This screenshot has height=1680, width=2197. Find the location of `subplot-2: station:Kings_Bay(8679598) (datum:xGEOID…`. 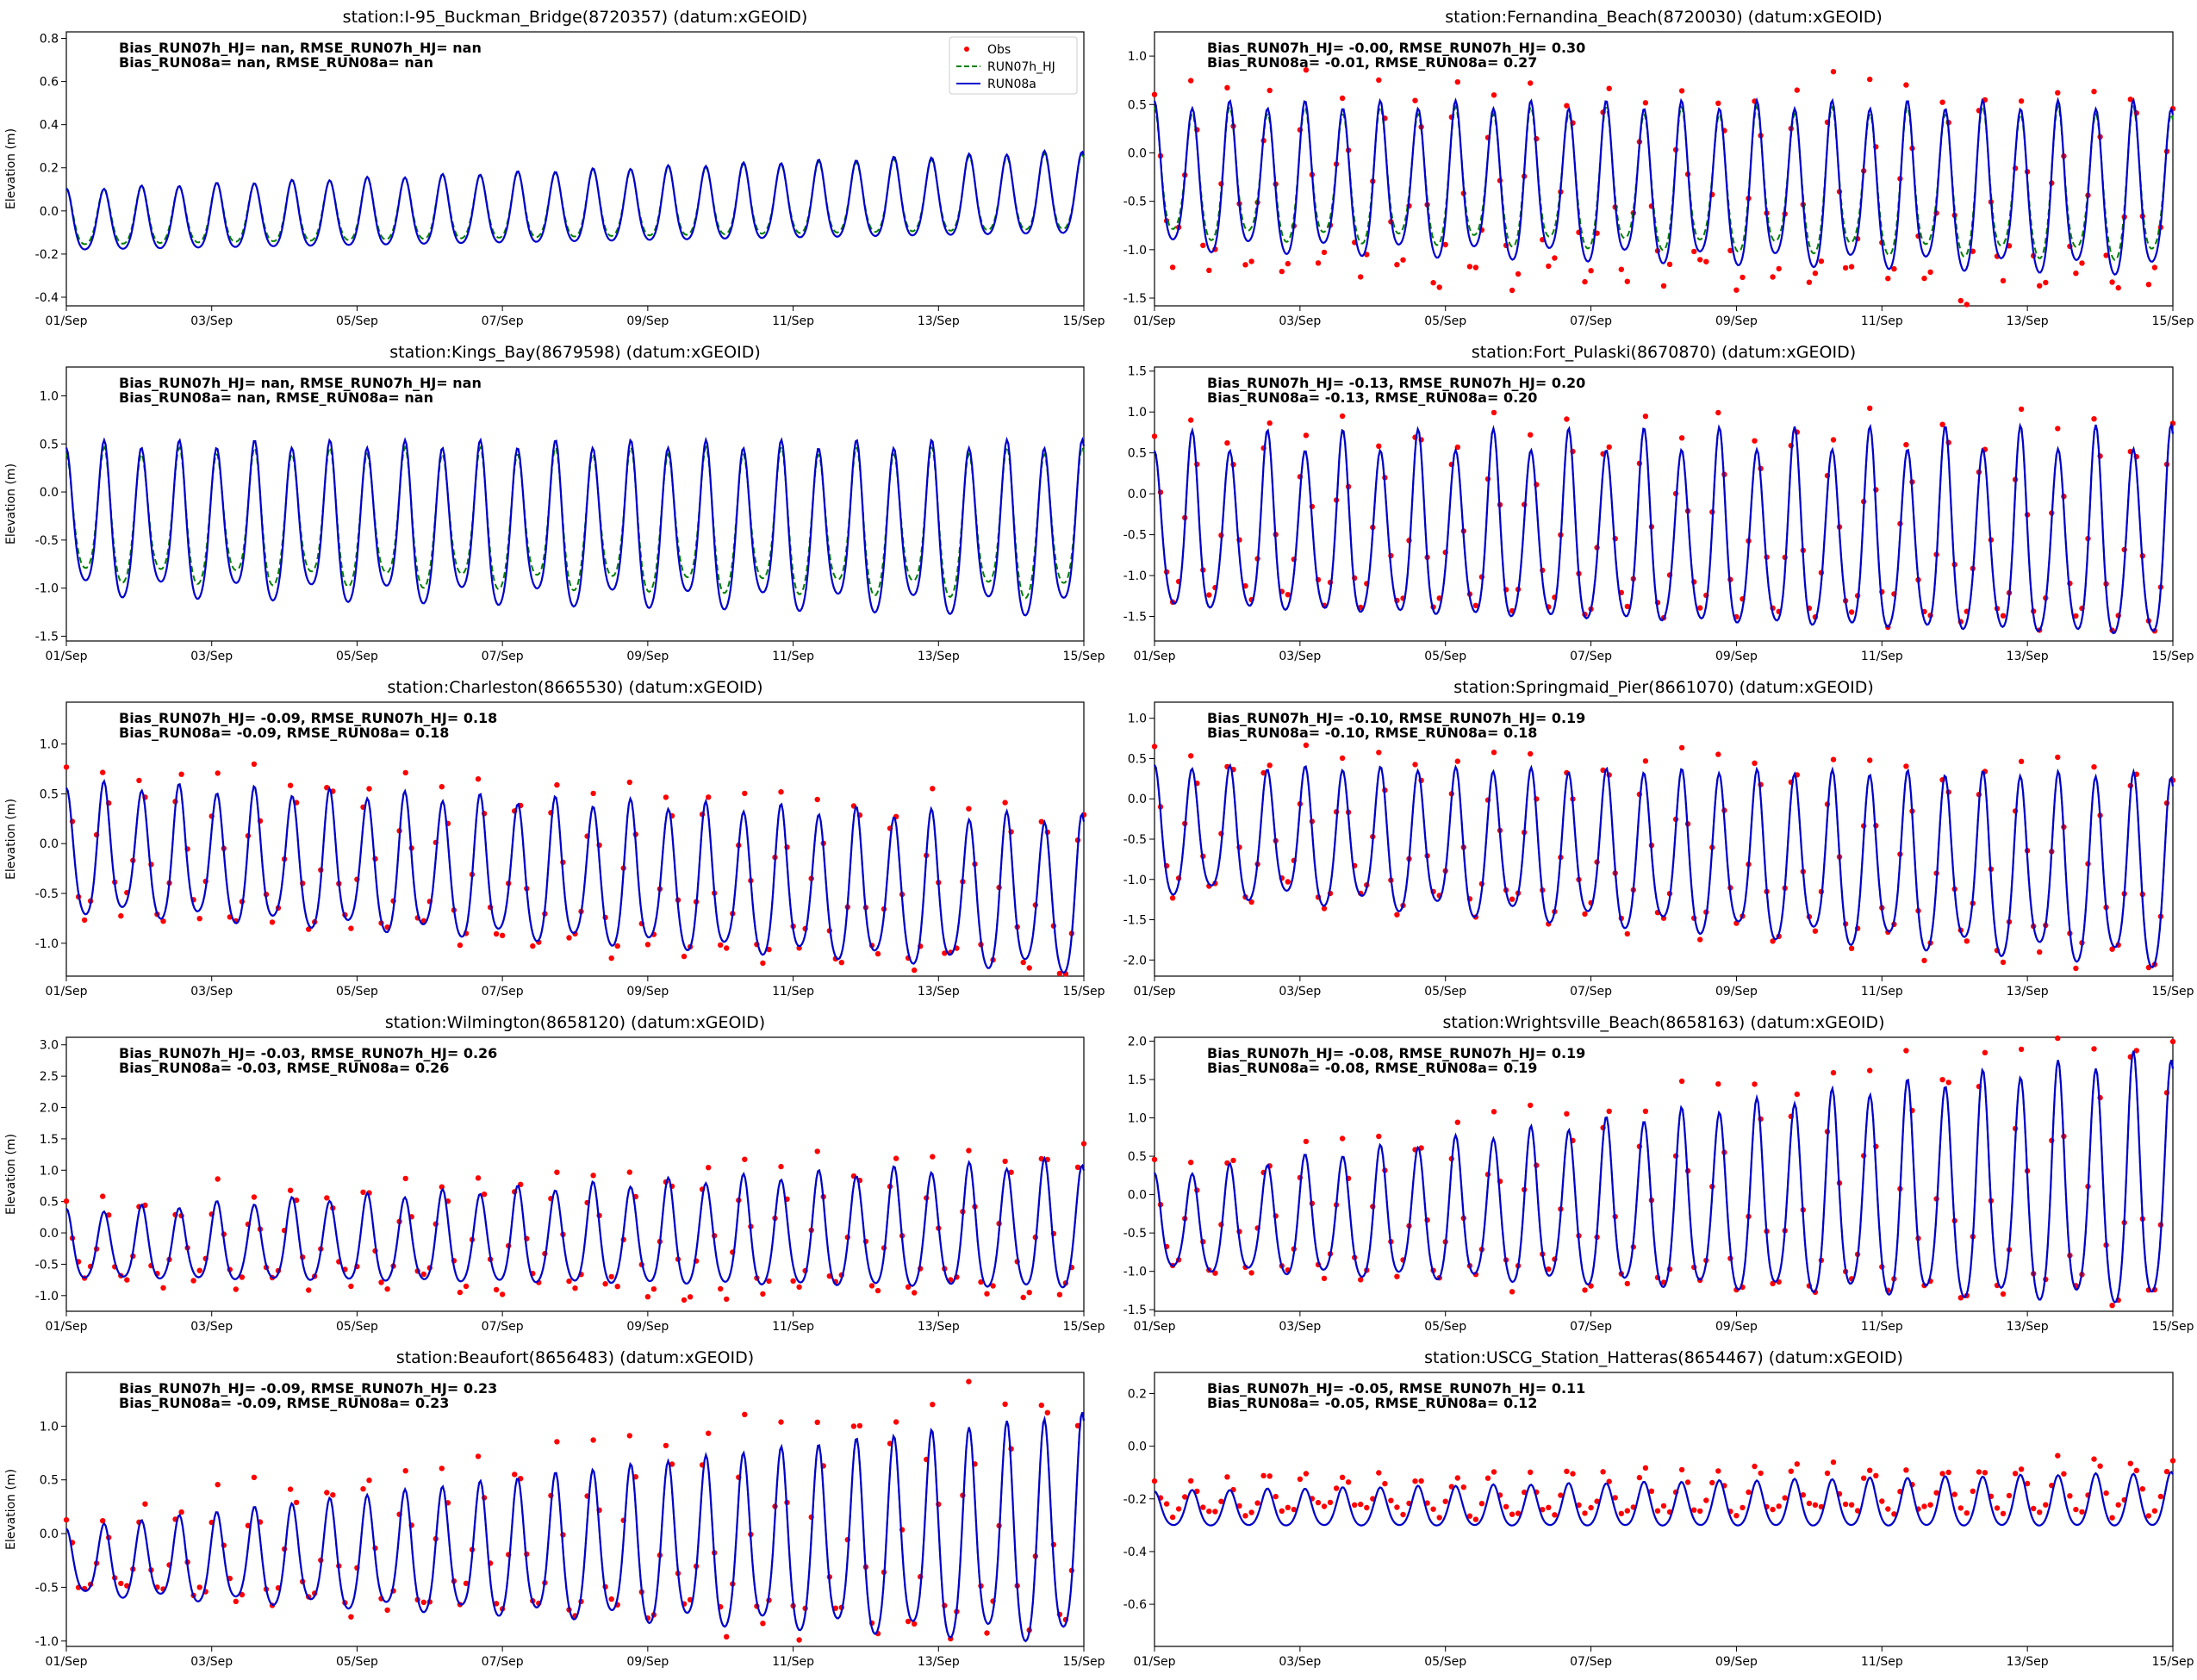

subplot-2: station:Kings_Bay(8679598) (datum:xGEOID… is located at coordinates (554, 503).